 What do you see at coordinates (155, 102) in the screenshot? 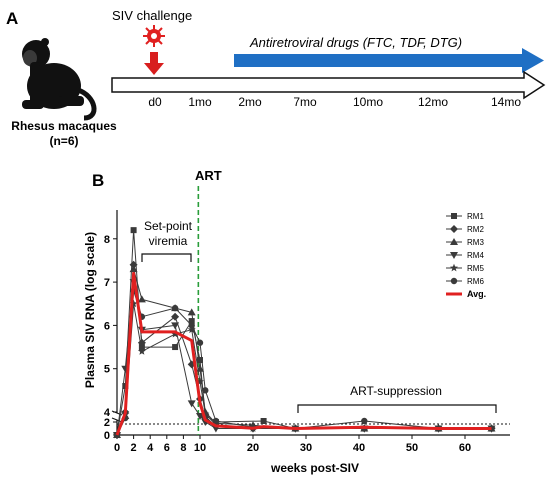
I see `timeline-label: d0` at bounding box center [155, 102].